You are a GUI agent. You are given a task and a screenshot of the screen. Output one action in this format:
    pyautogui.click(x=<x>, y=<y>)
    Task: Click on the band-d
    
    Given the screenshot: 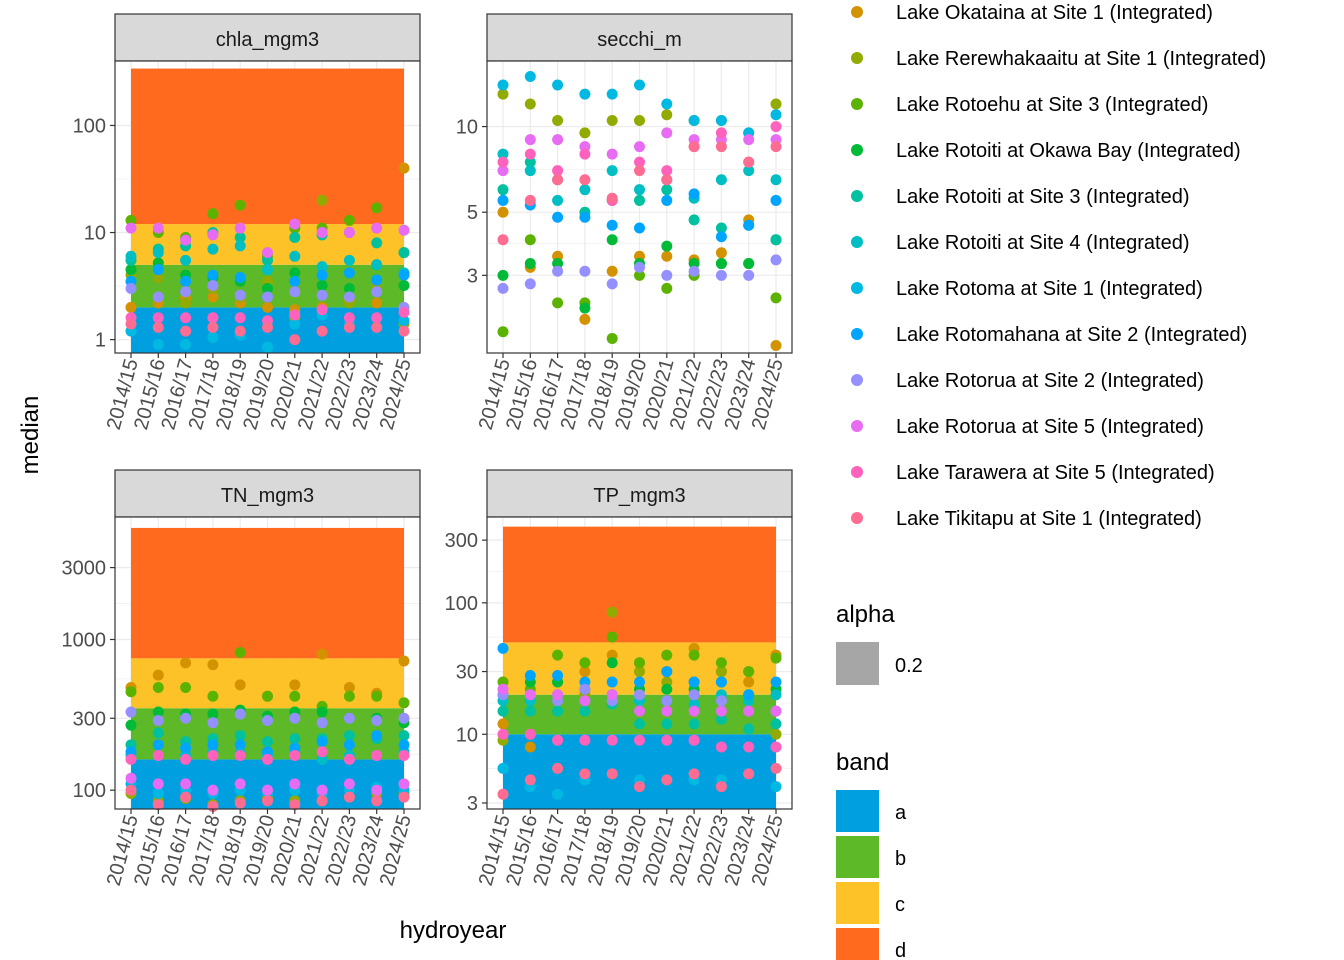 What is the action you would take?
    pyautogui.click(x=639, y=584)
    